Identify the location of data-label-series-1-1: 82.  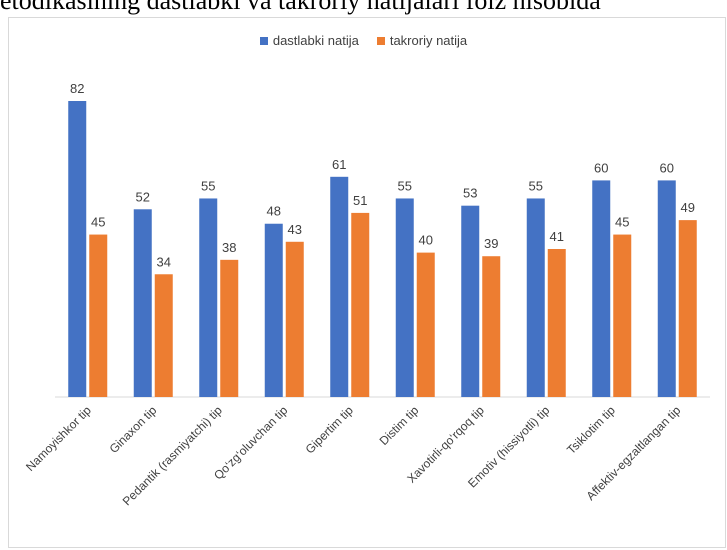
(77, 88).